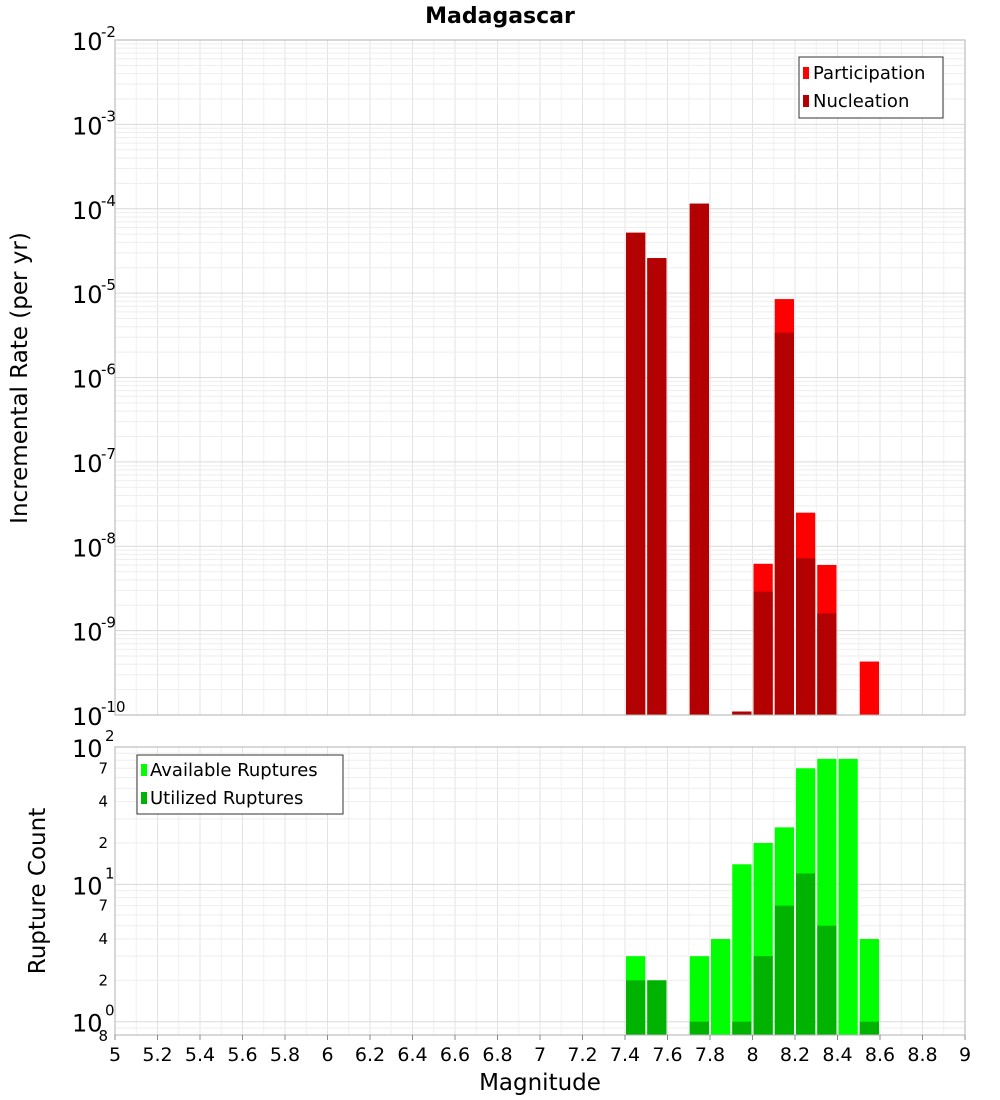 The width and height of the screenshot is (1000, 1100). Describe the element at coordinates (455, 1055) in the screenshot. I see `x-tick-label: 6.6` at that location.